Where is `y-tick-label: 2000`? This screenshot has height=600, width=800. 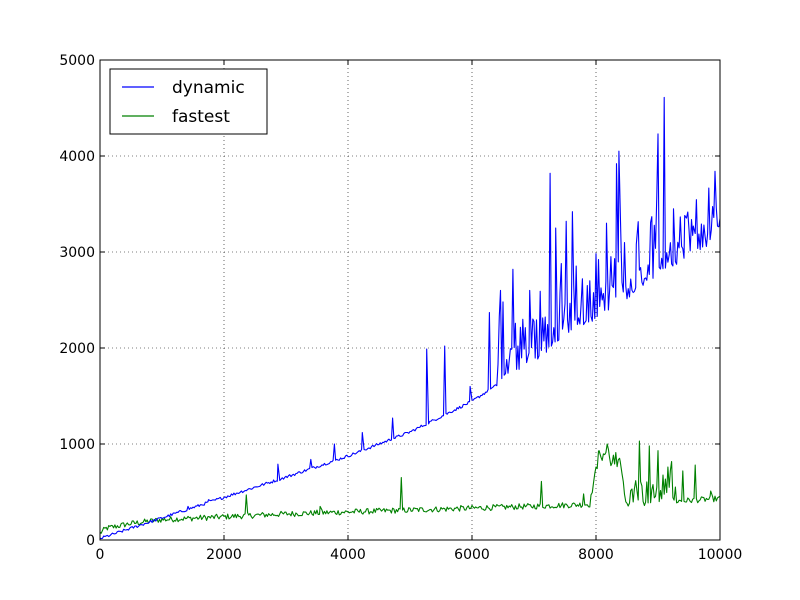
y-tick-label: 2000 is located at coordinates (77, 349).